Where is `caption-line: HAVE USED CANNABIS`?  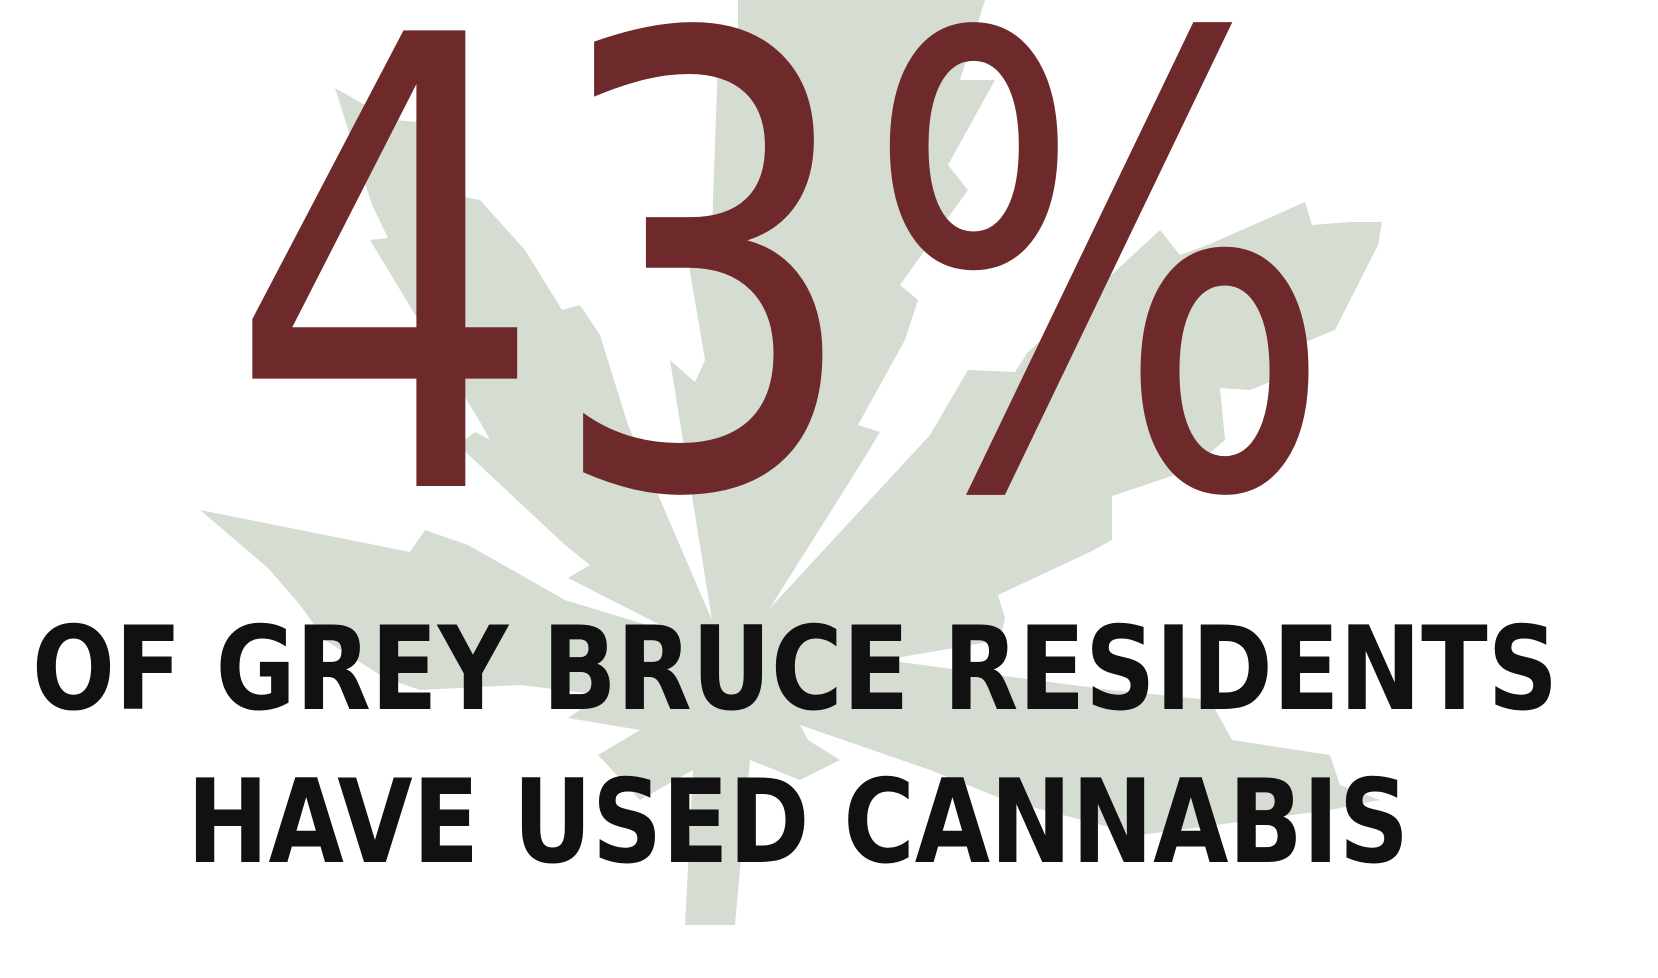
caption-line: HAVE USED CANNABIS is located at coordinates (798, 822).